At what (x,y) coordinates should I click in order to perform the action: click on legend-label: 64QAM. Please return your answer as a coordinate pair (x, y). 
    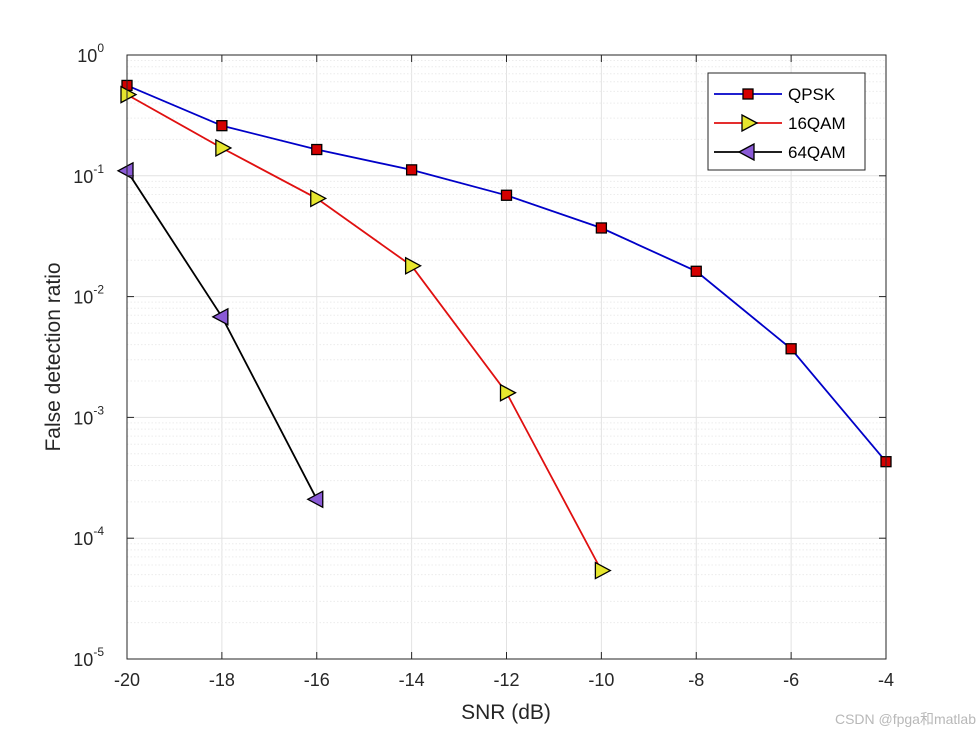
    Looking at the image, I should click on (817, 152).